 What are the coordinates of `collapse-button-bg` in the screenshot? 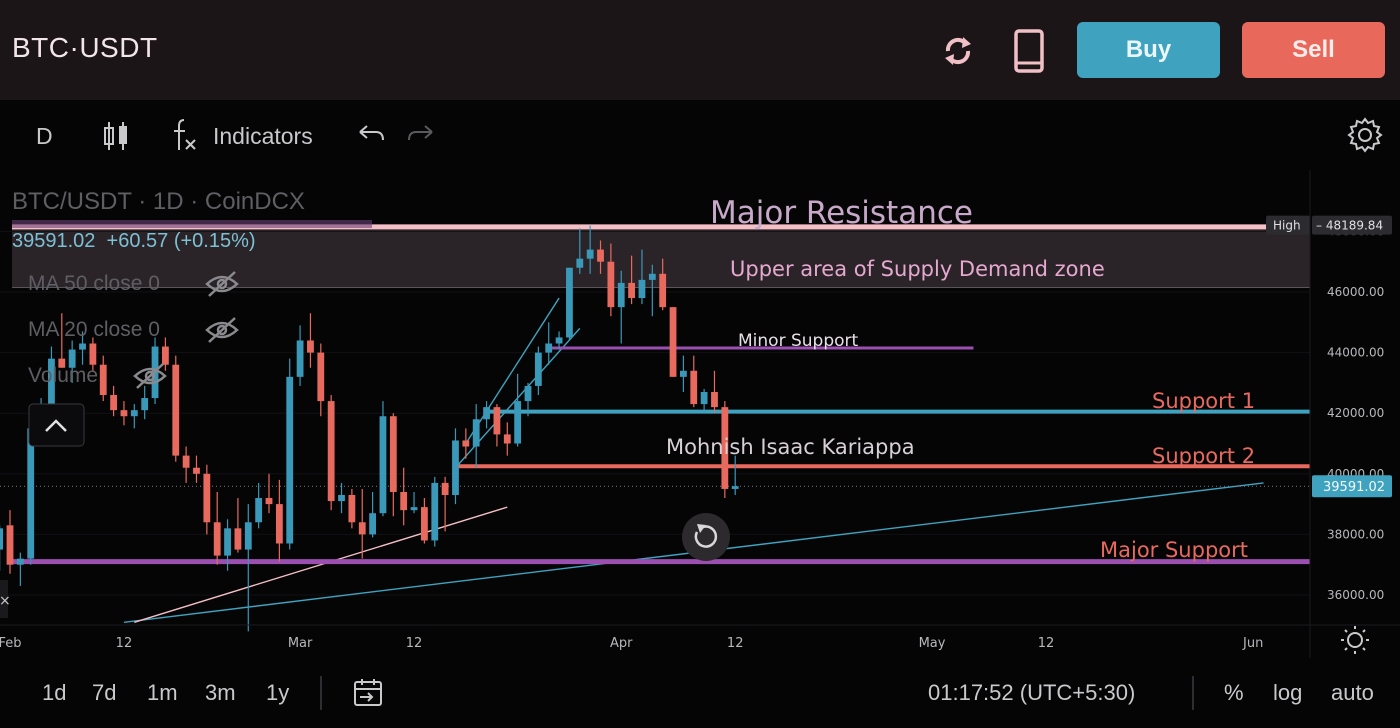 It's located at (56, 425).